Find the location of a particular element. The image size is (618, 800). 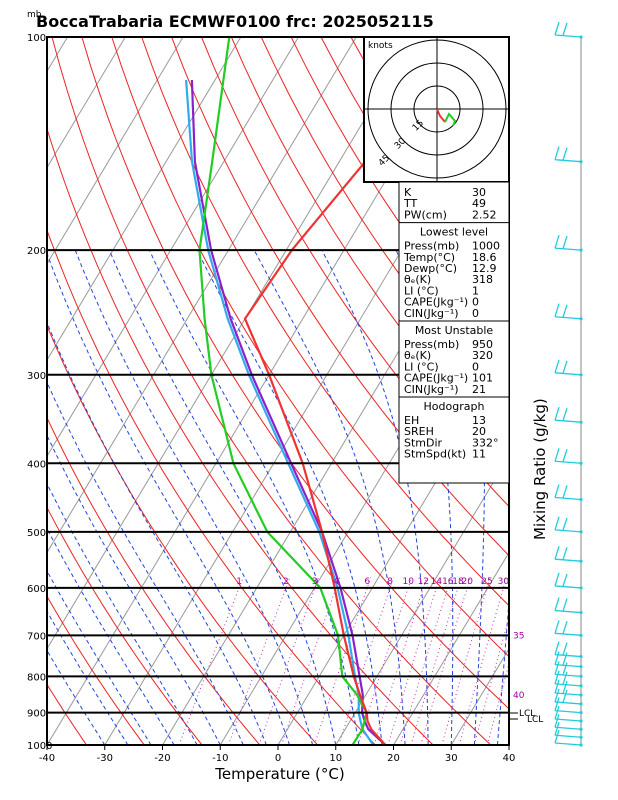

panel-value: 21 is located at coordinates (479, 389).